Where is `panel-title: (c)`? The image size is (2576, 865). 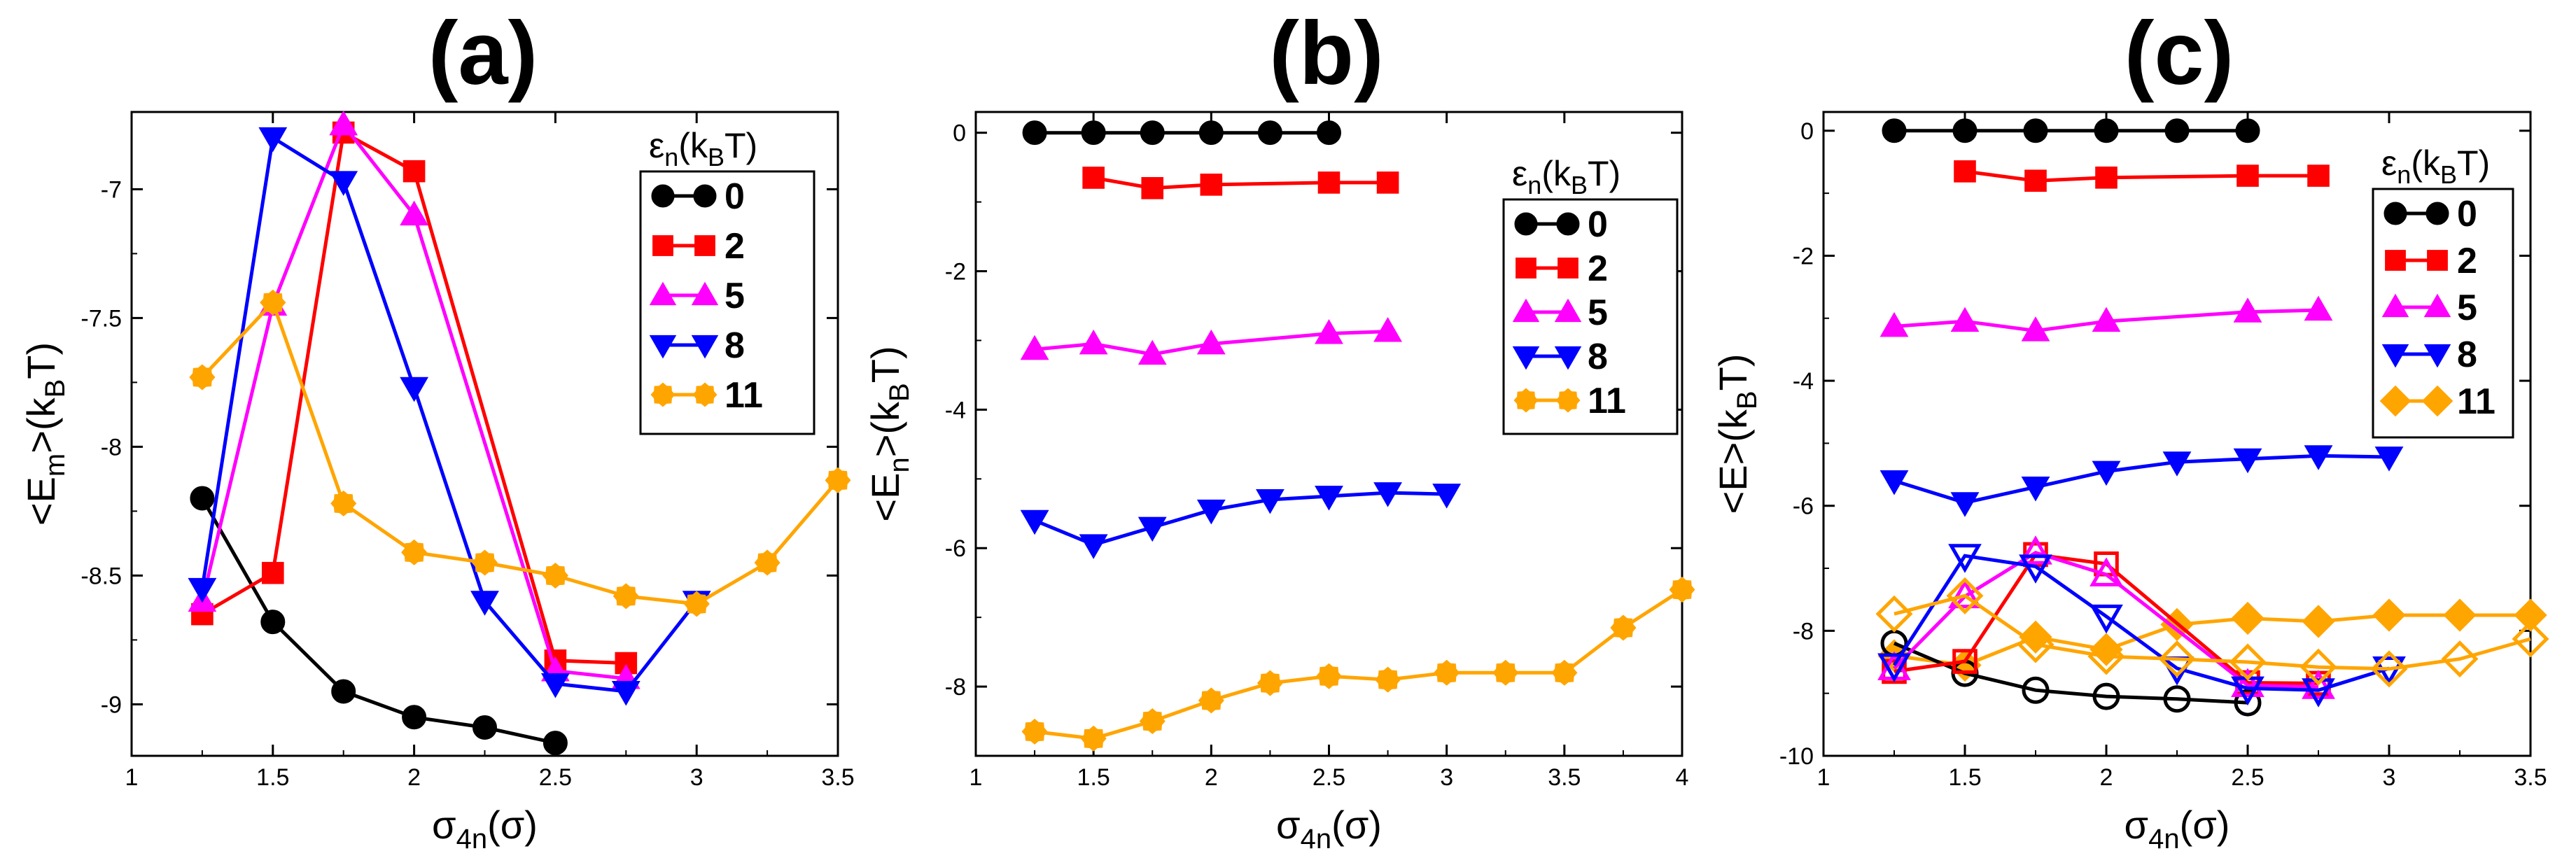
panel-title: (c) is located at coordinates (2179, 53).